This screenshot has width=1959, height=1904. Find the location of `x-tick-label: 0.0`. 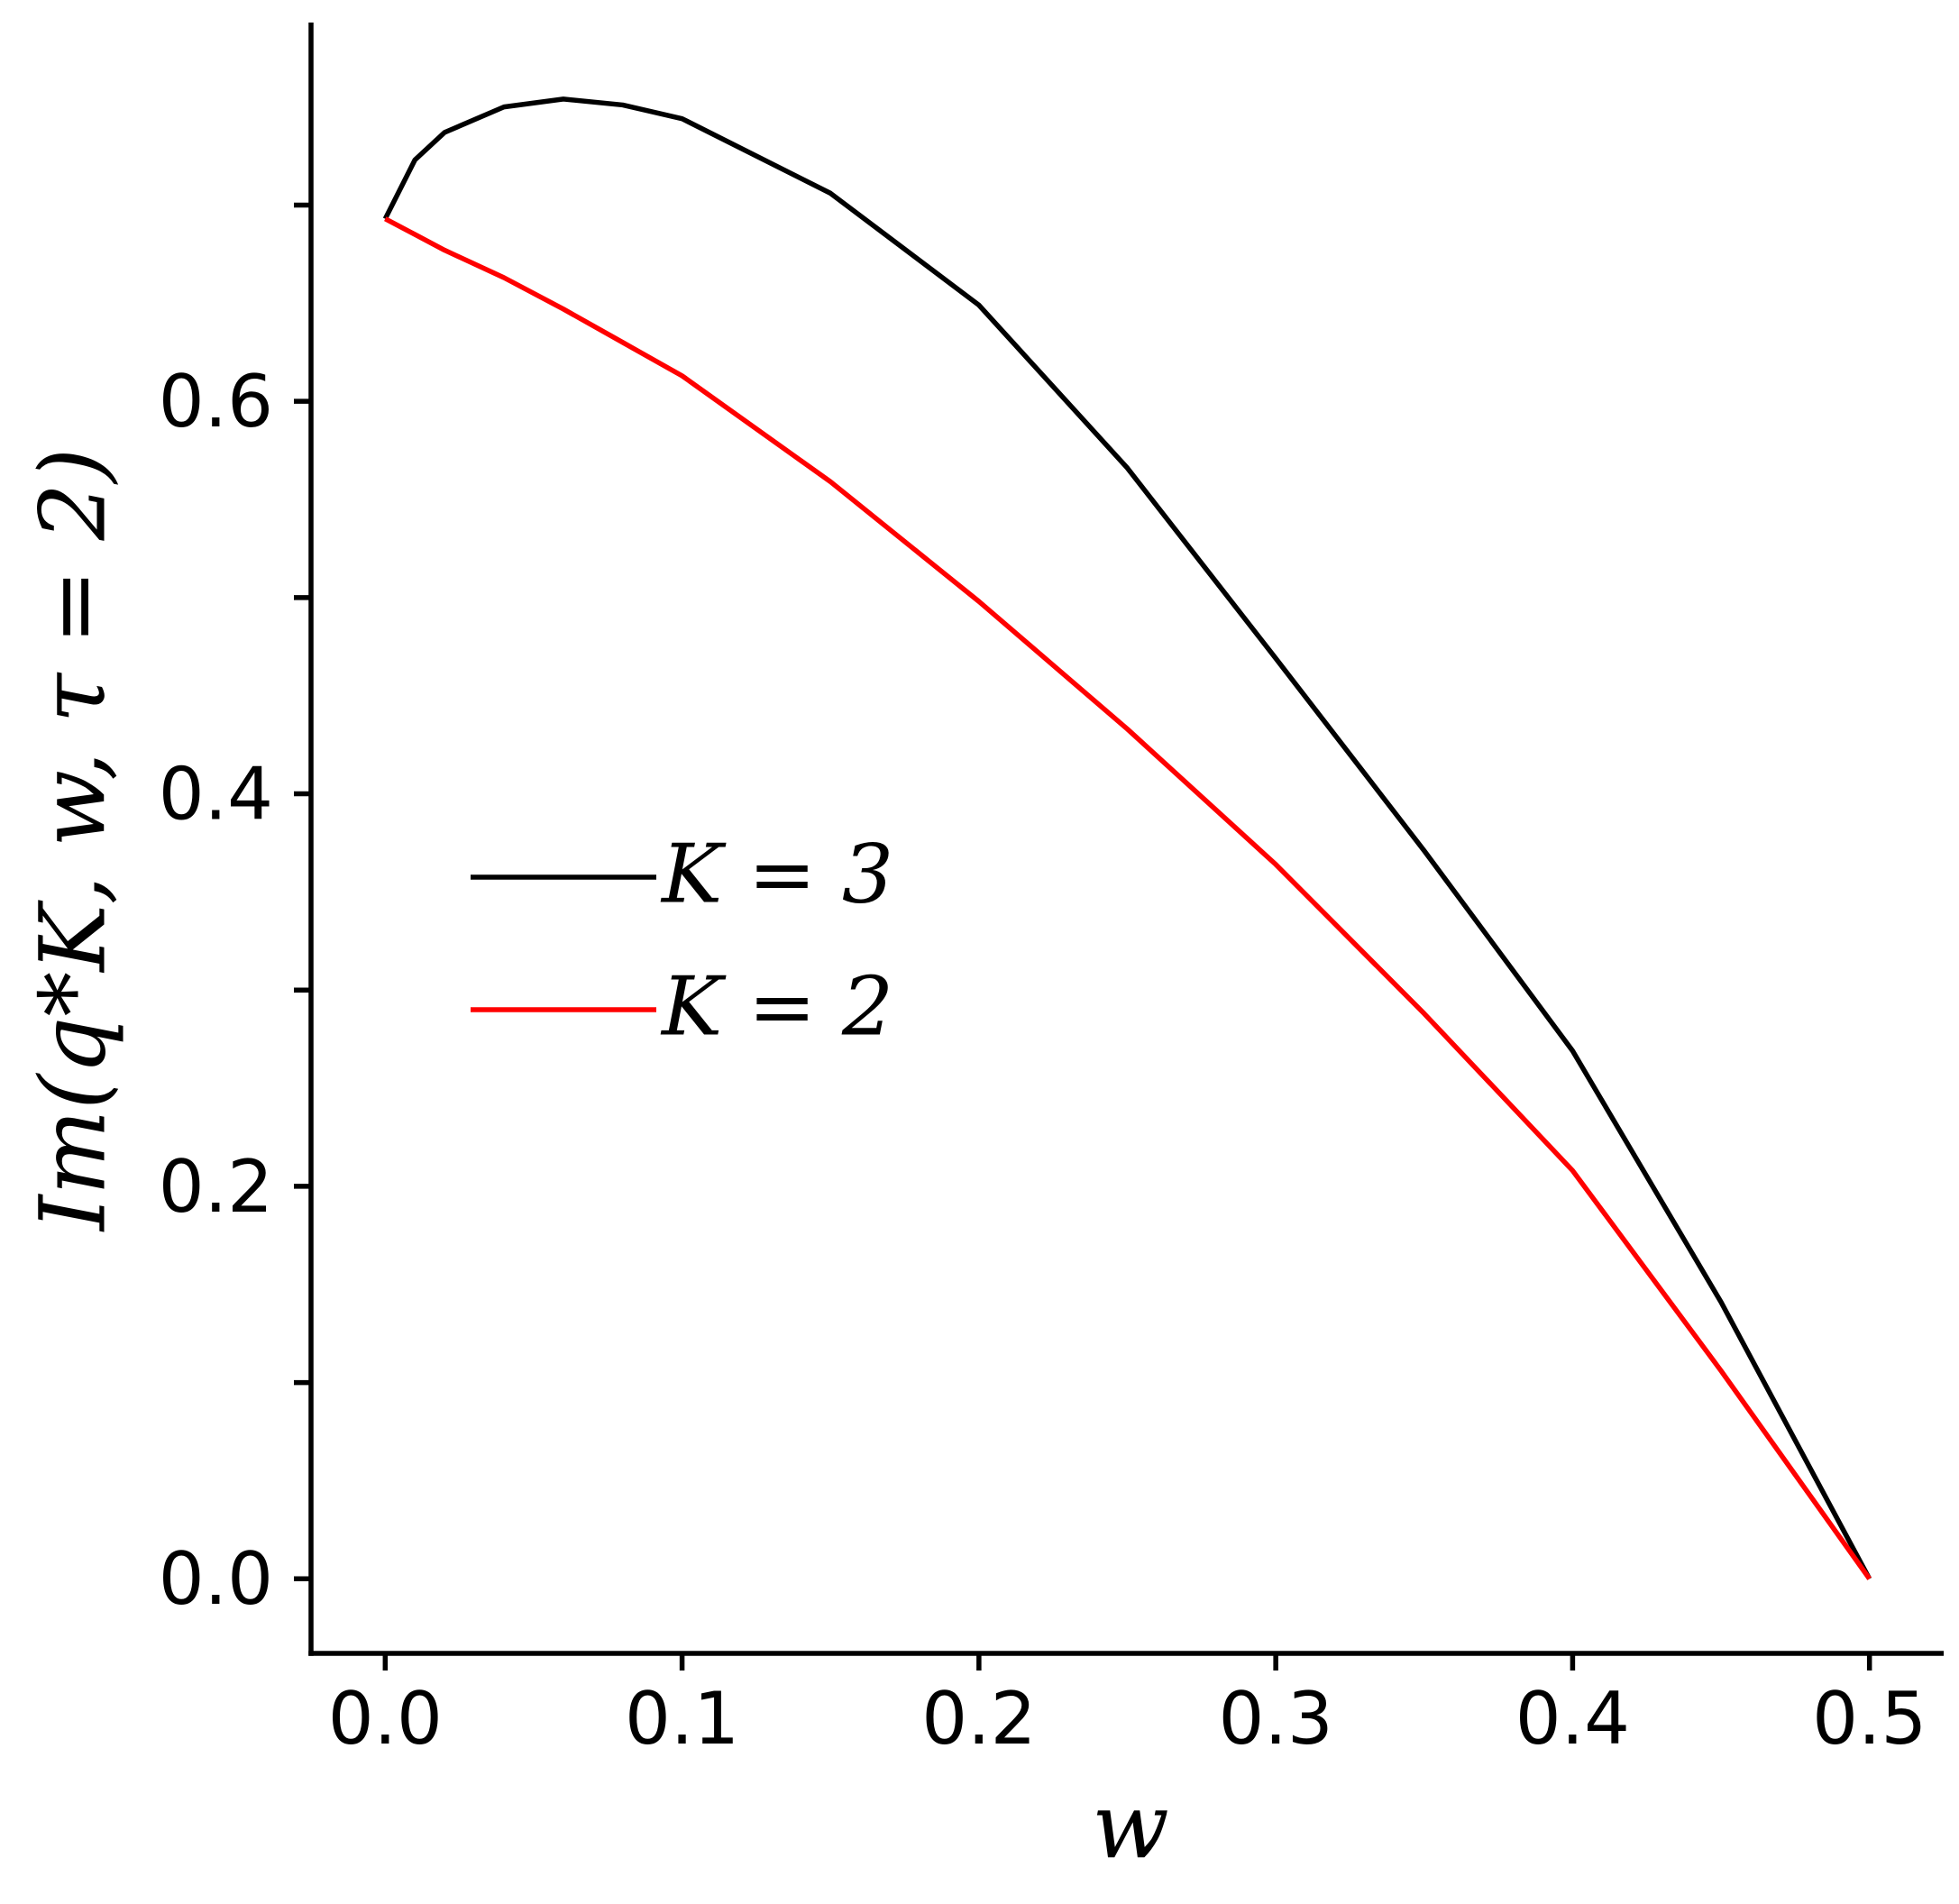

x-tick-label: 0.0 is located at coordinates (385, 1719).